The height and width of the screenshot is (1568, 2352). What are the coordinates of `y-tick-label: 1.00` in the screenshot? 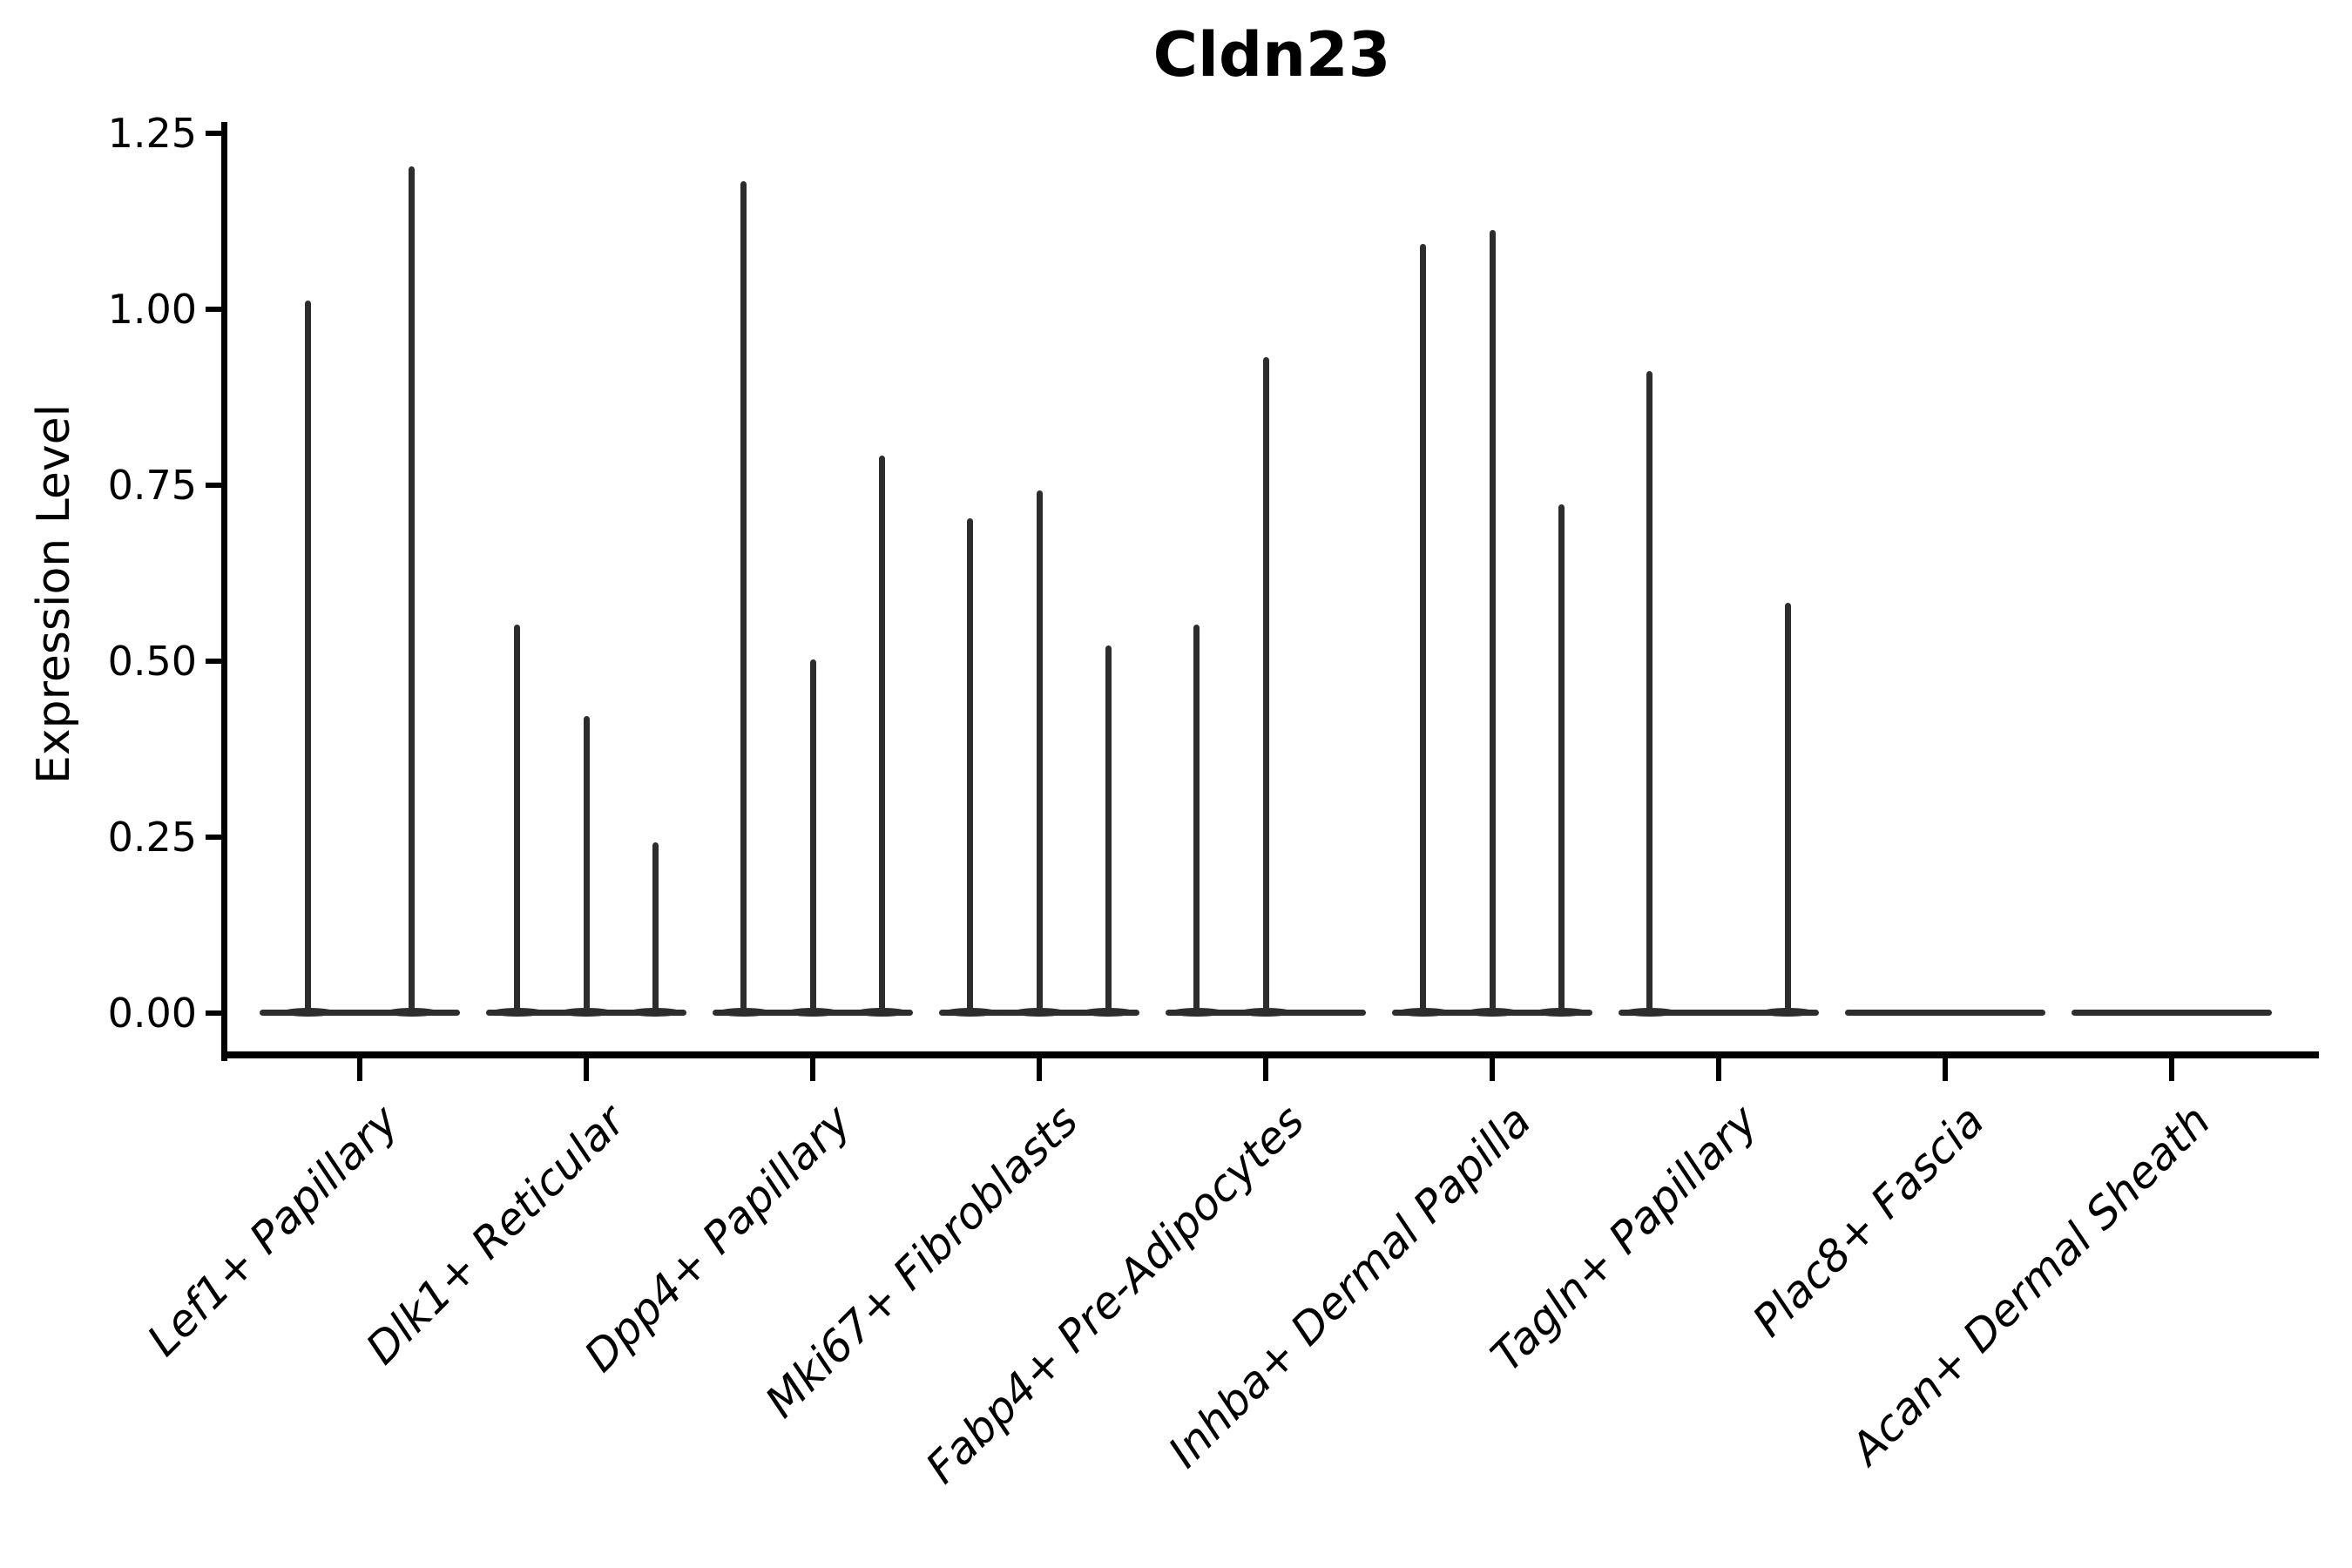 It's located at (152, 309).